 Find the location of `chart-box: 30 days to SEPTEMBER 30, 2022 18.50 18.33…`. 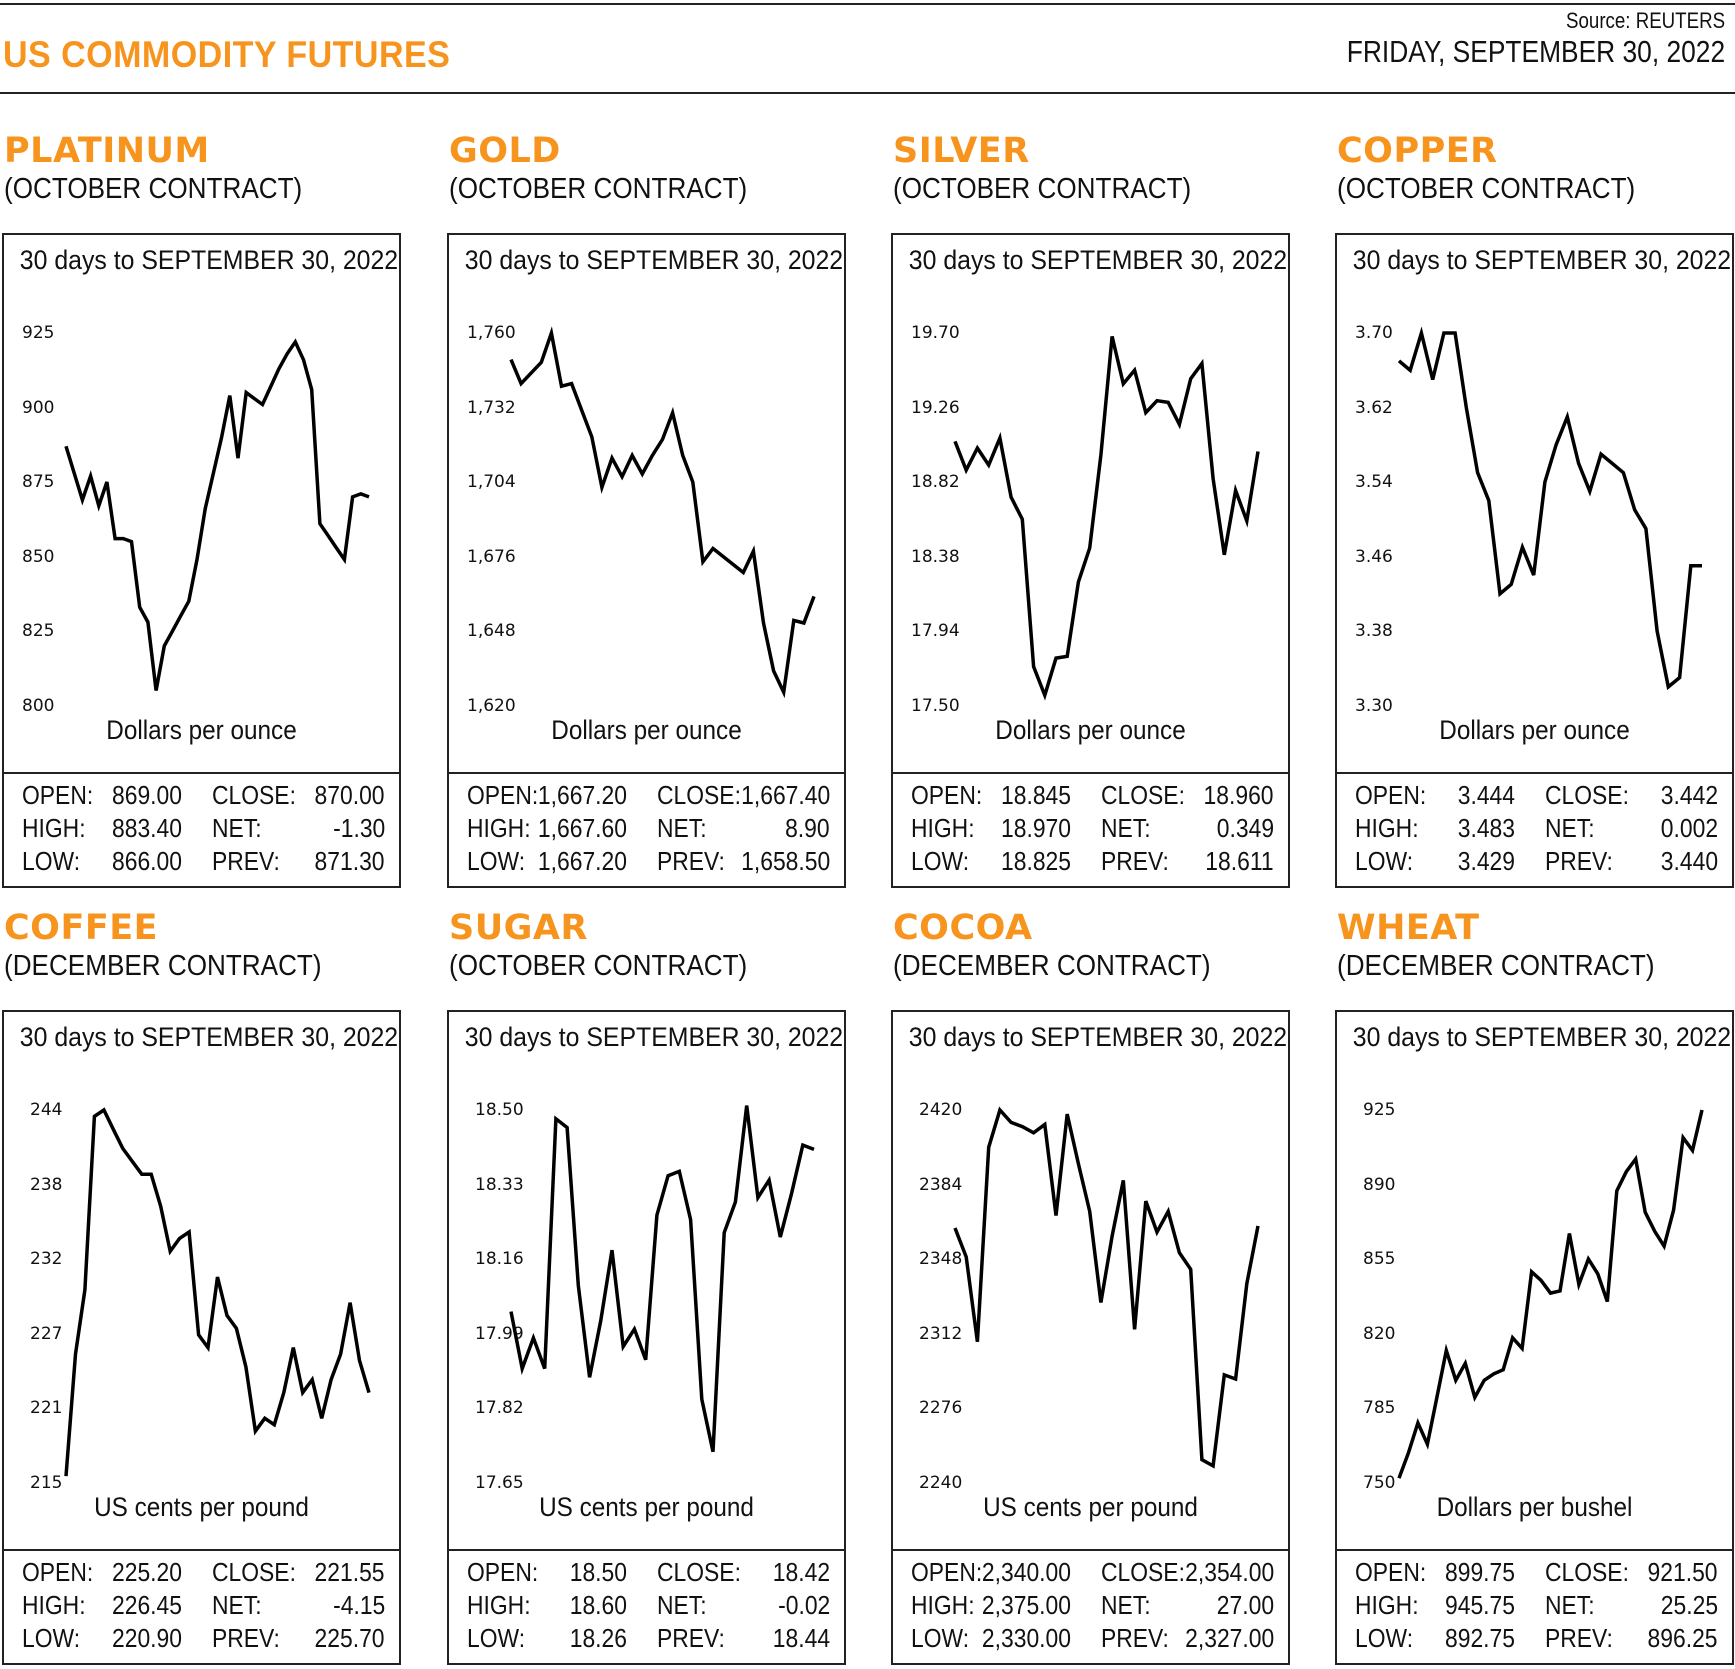

chart-box: 30 days to SEPTEMBER 30, 2022 18.50 18.33… is located at coordinates (646, 1337).